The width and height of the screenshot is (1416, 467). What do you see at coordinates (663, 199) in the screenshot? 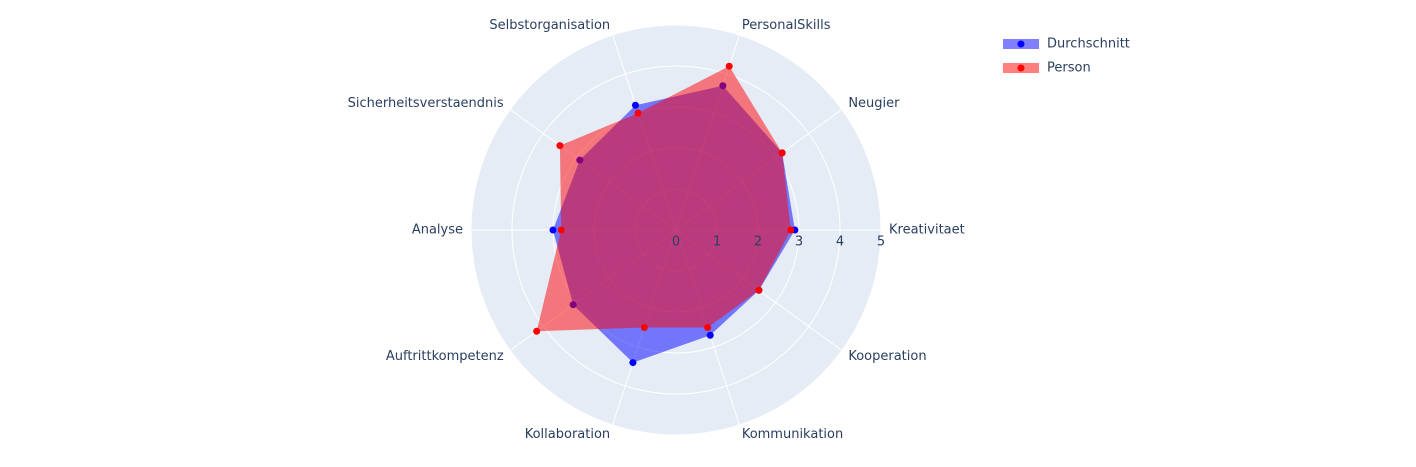
I see `series-area` at bounding box center [663, 199].